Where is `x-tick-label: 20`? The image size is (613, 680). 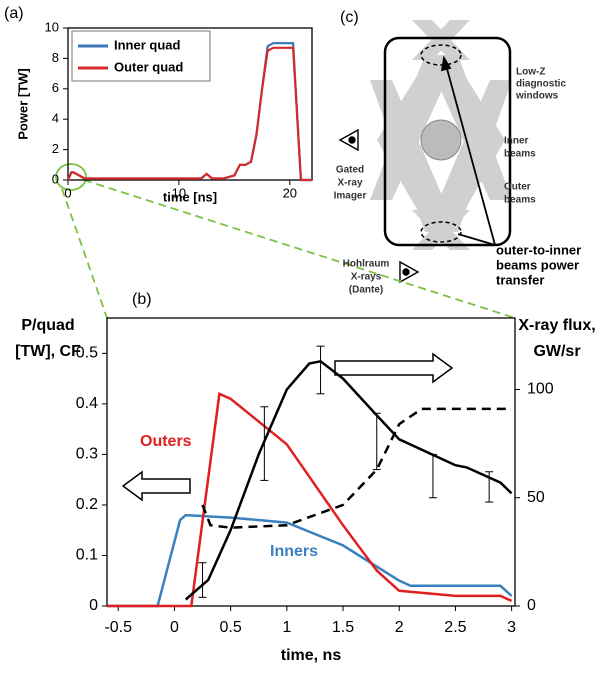 x-tick-label: 20 is located at coordinates (290, 192).